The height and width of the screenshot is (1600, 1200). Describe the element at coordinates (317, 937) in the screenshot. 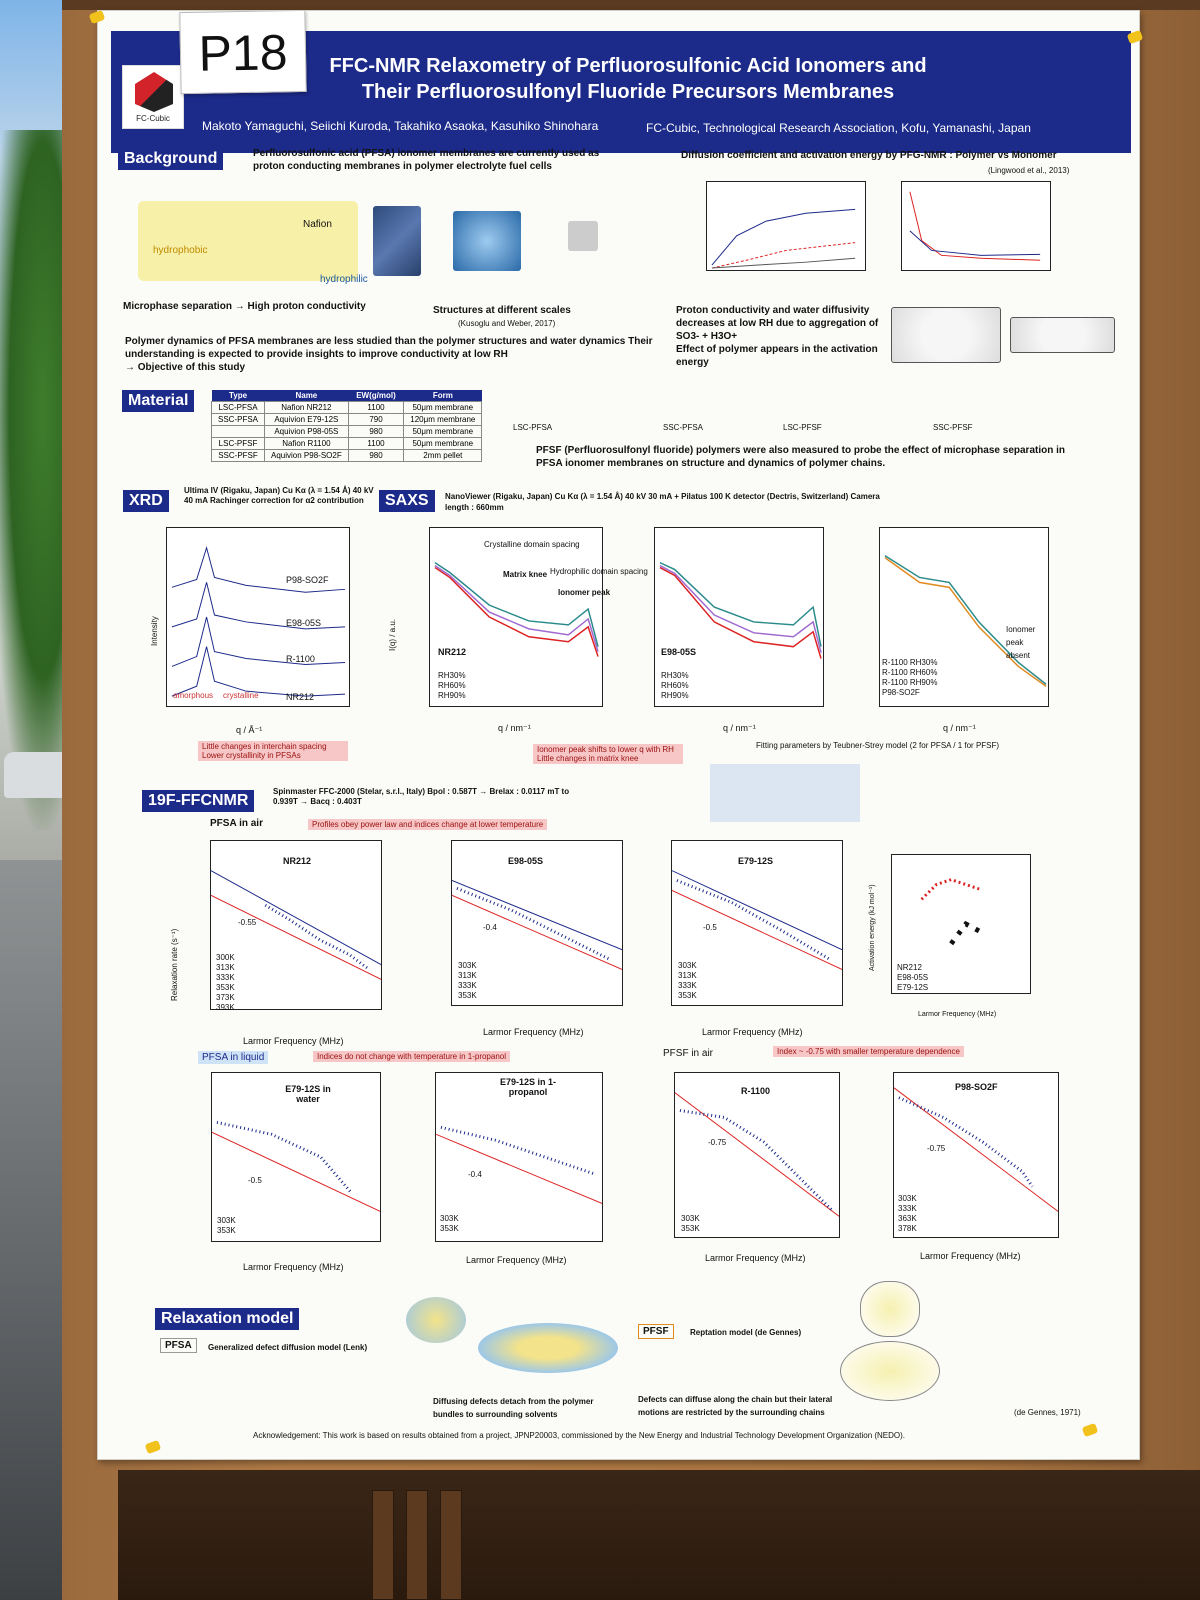

I see `nmr-nr212-data` at that location.